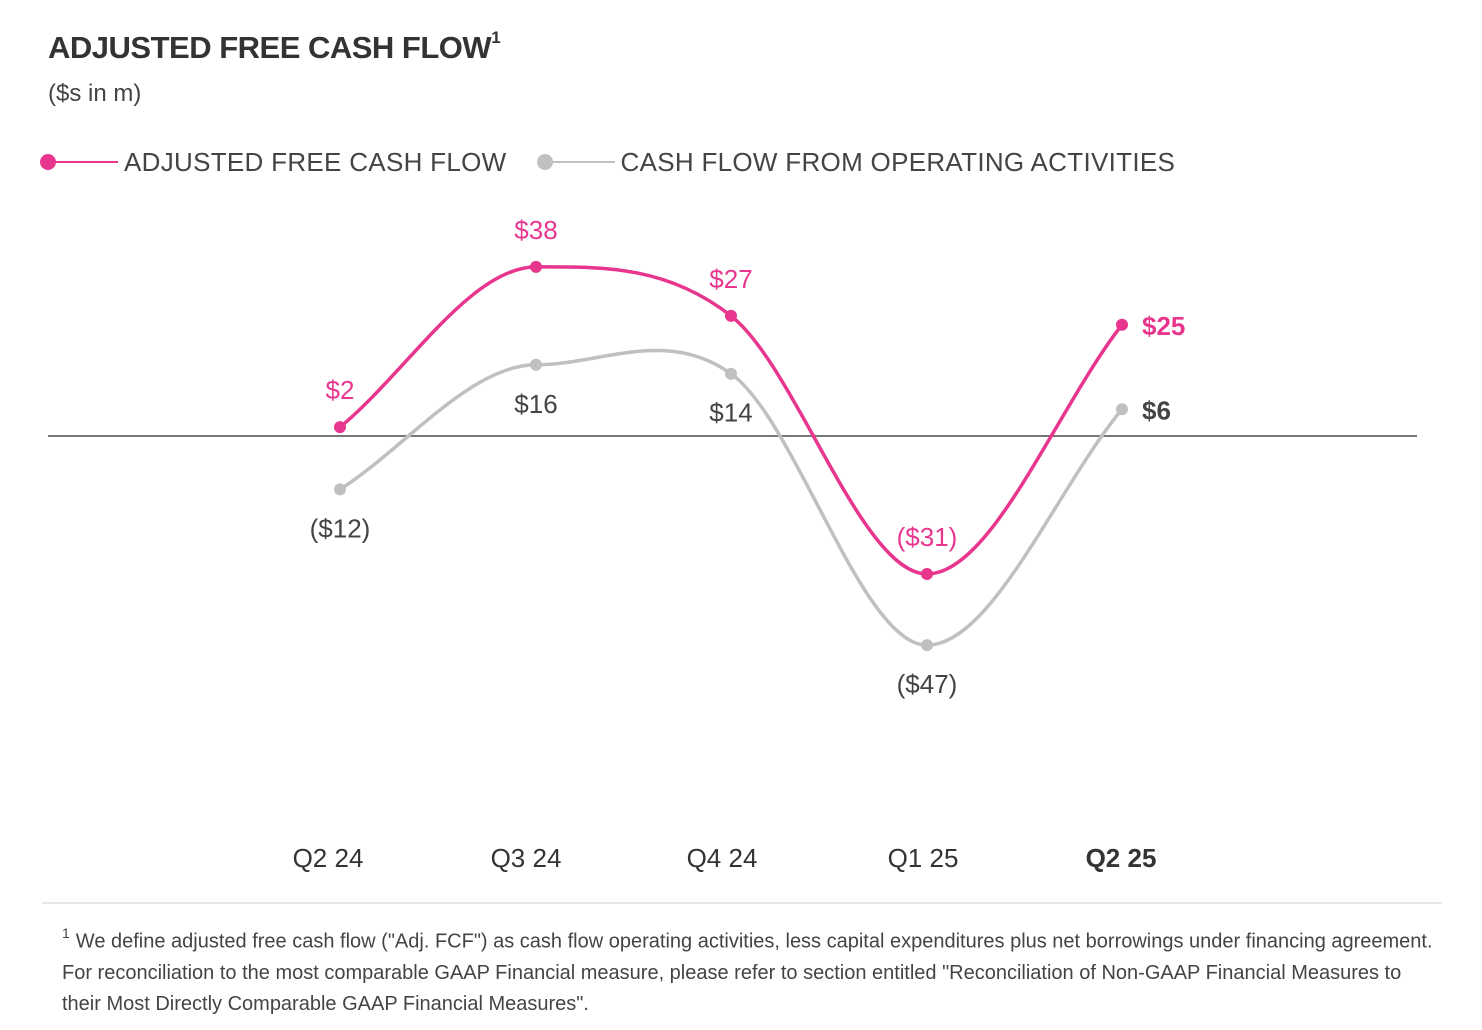 The width and height of the screenshot is (1482, 1030). I want to click on data-label-adjusted-fcf-q1-25: ($31), so click(927, 537).